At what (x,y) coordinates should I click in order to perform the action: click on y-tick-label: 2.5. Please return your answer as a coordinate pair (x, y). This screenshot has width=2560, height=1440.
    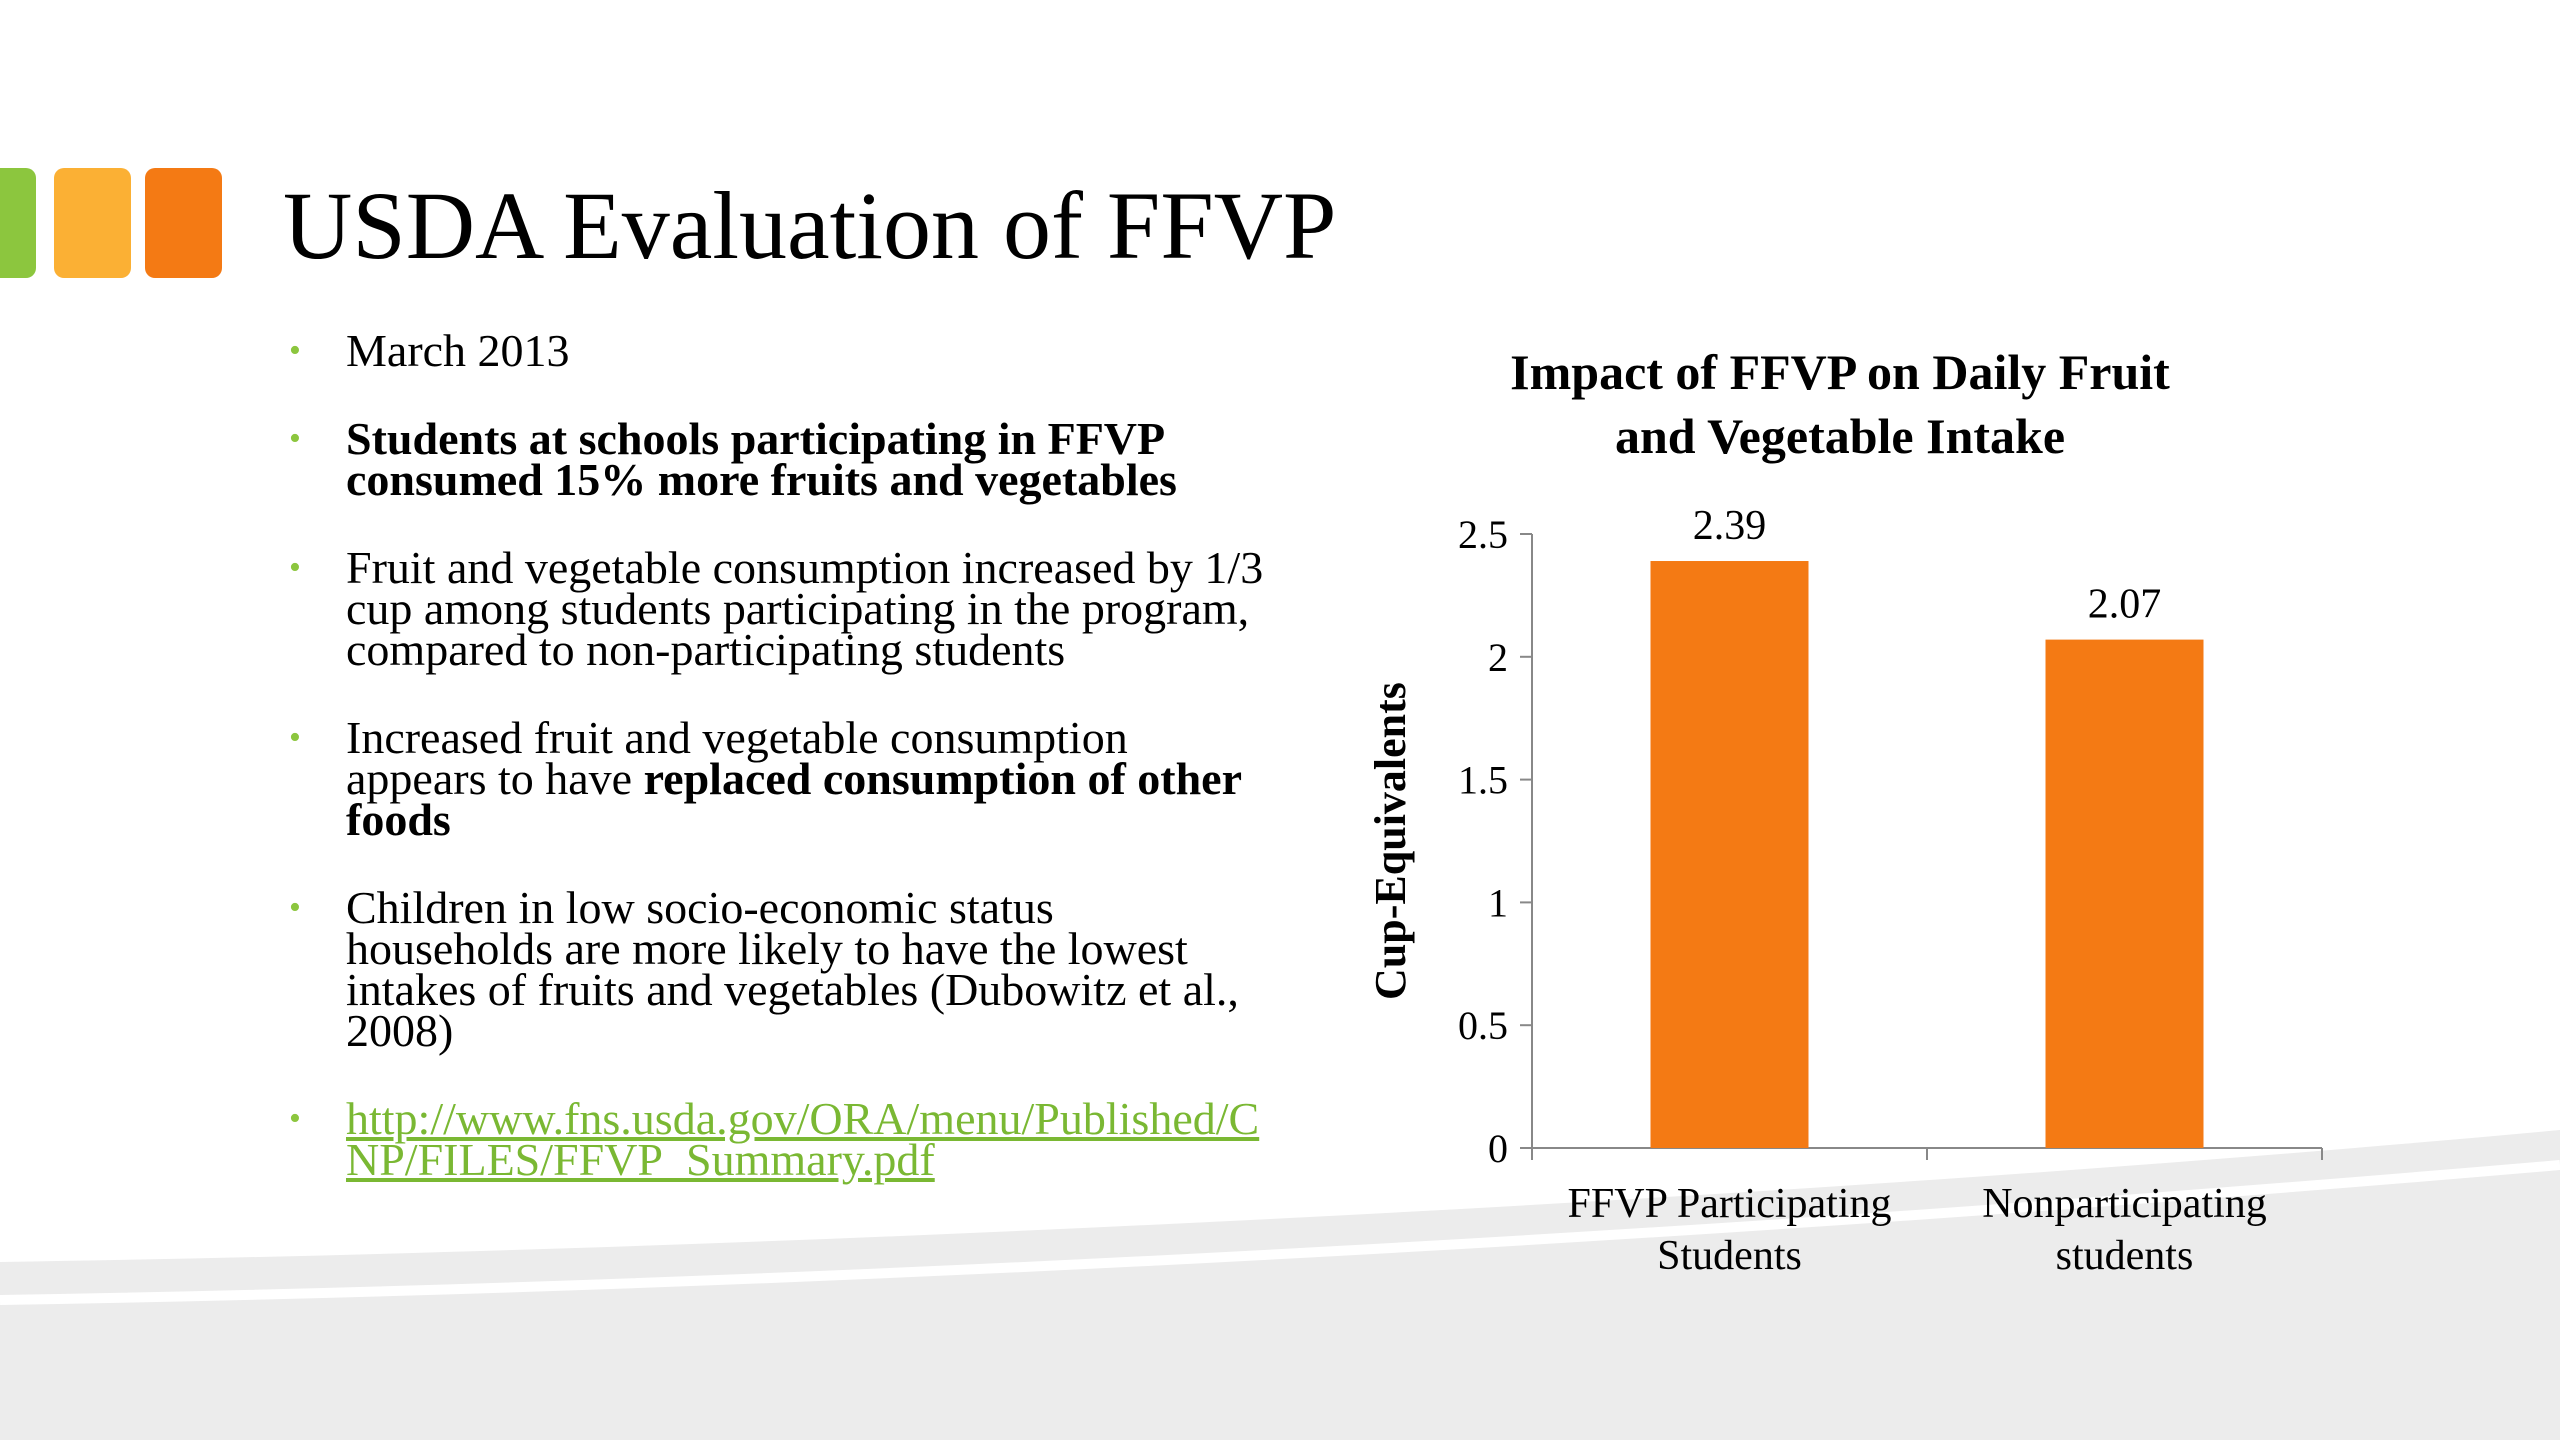
    Looking at the image, I should click on (1483, 534).